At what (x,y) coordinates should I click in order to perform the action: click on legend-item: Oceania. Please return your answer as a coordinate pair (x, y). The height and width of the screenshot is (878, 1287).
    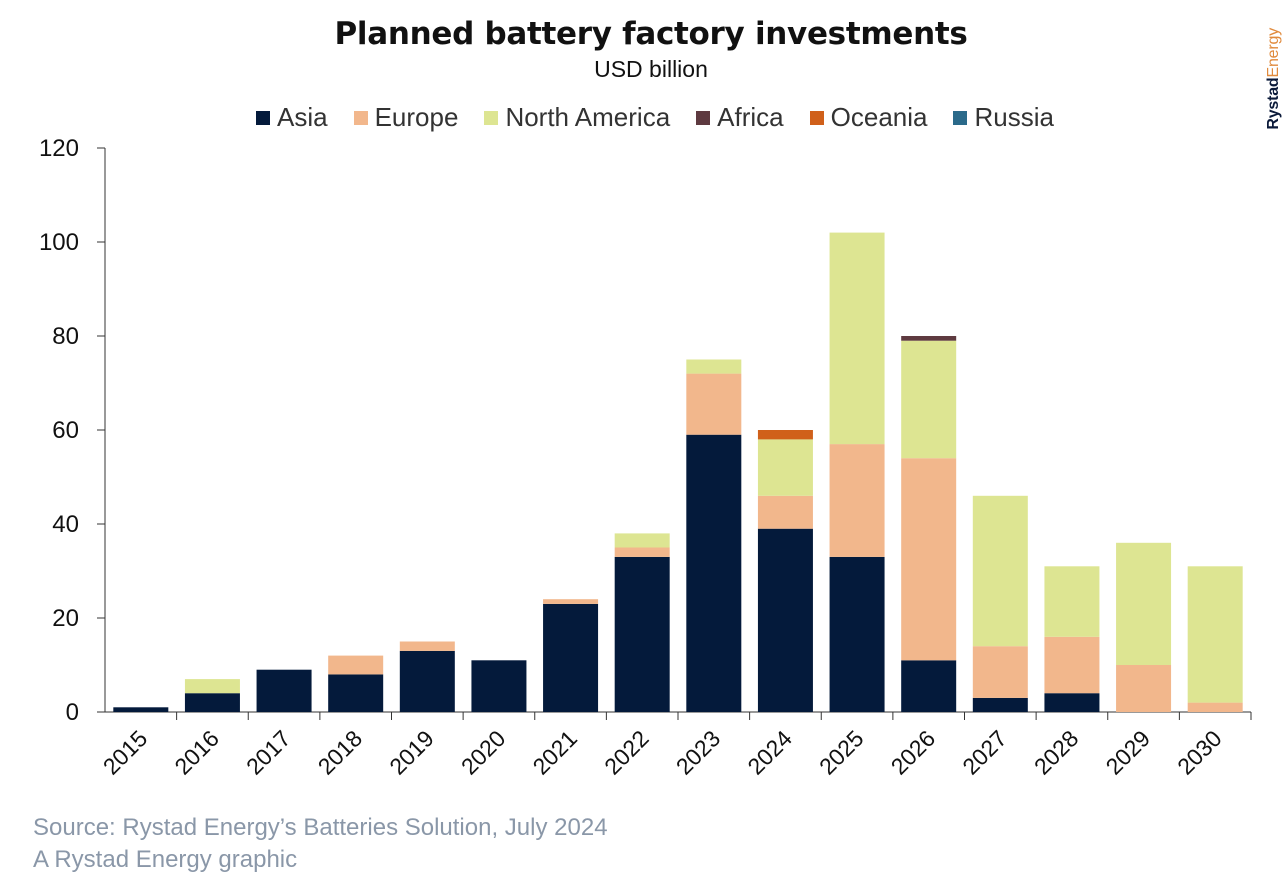
    Looking at the image, I should click on (868, 117).